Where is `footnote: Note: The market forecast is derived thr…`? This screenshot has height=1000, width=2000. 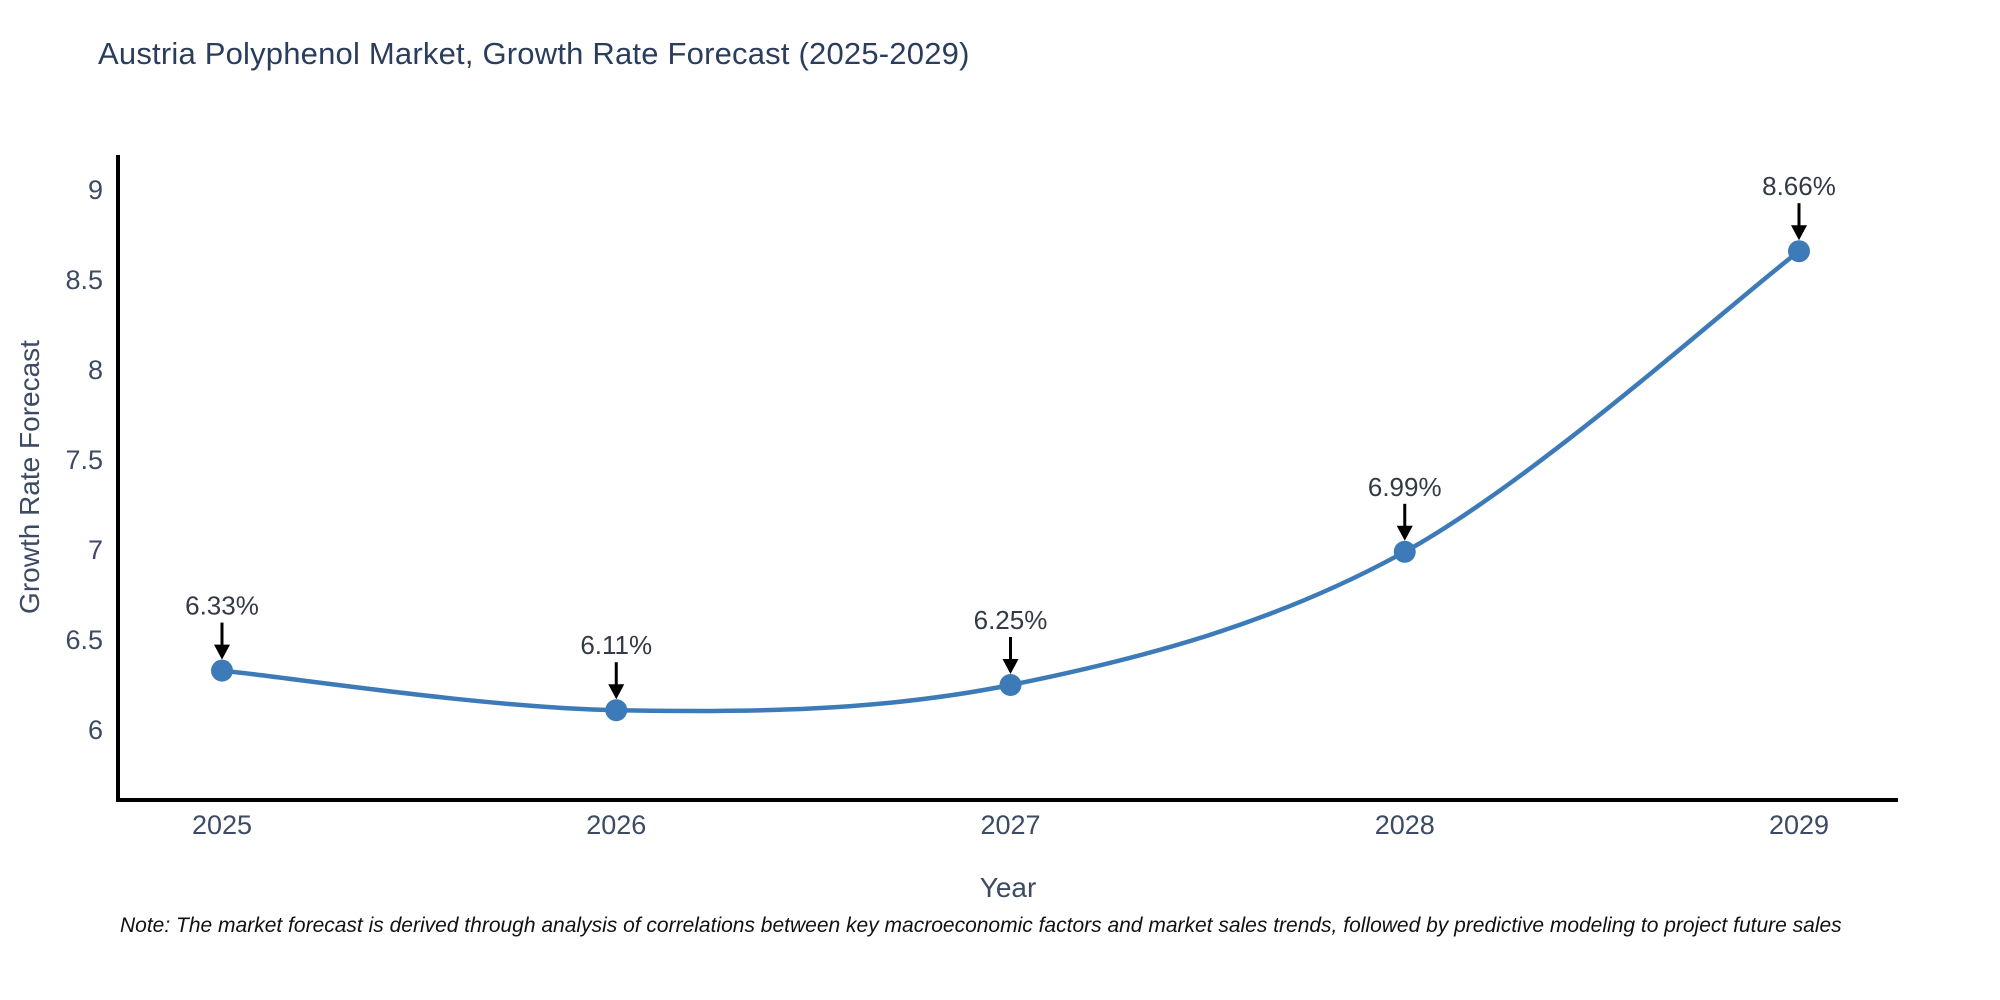 footnote: Note: The market forecast is derived thr… is located at coordinates (981, 925).